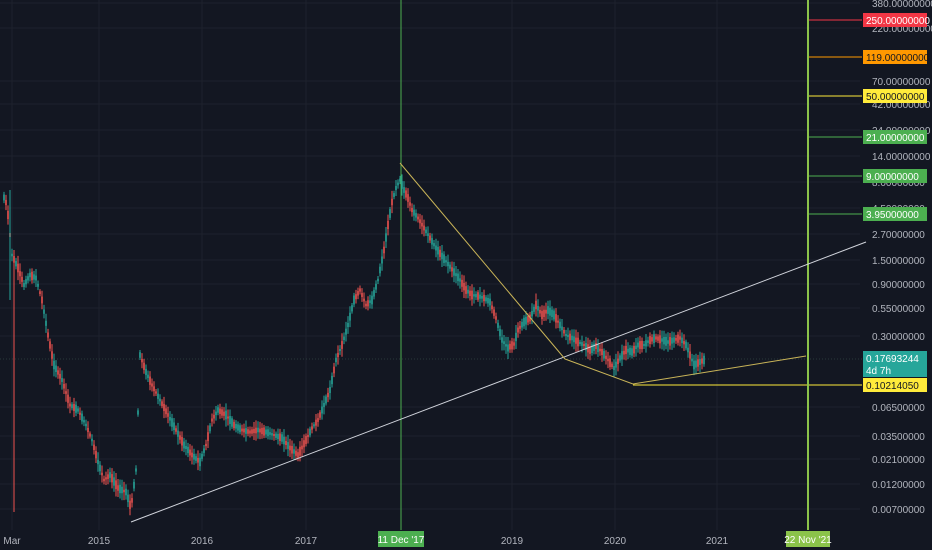 The image size is (932, 550). Describe the element at coordinates (615, 541) in the screenshot. I see `x-tick-label: 2020` at that location.